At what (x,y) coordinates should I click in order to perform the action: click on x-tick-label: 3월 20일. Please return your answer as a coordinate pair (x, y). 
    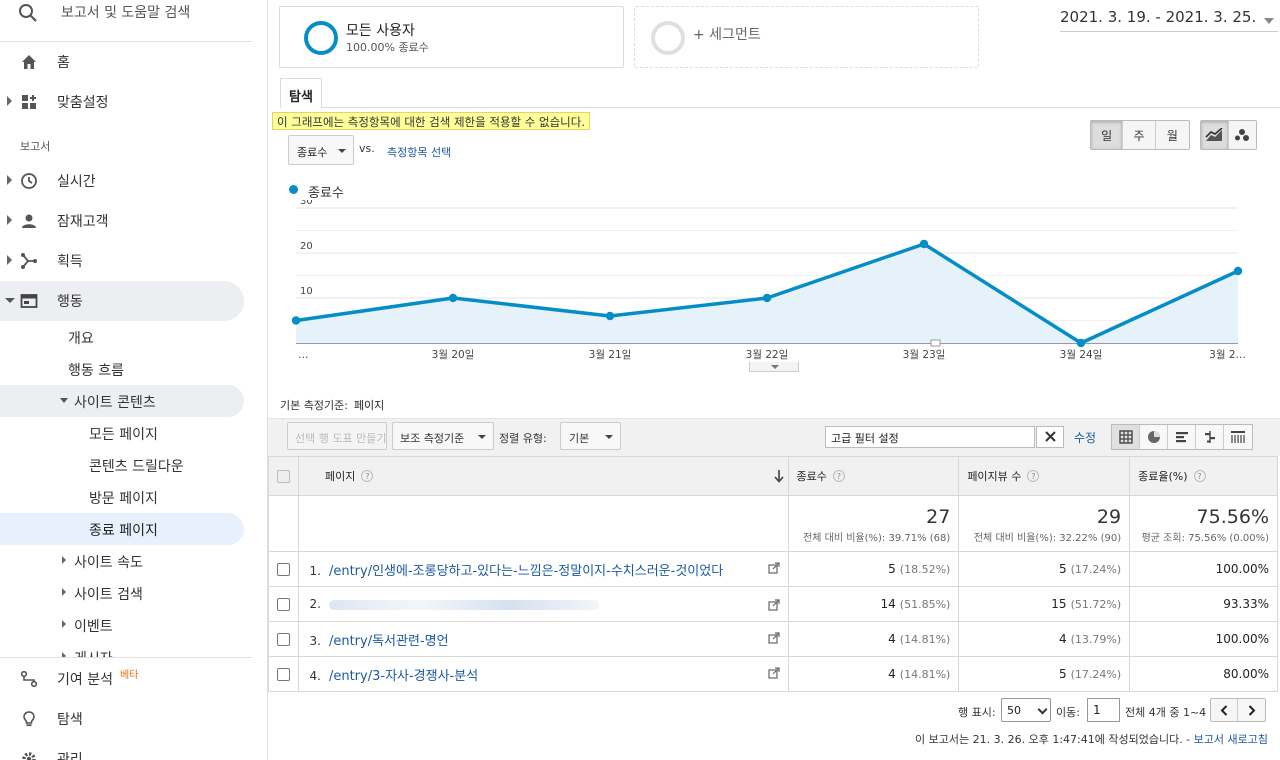
    Looking at the image, I should click on (453, 354).